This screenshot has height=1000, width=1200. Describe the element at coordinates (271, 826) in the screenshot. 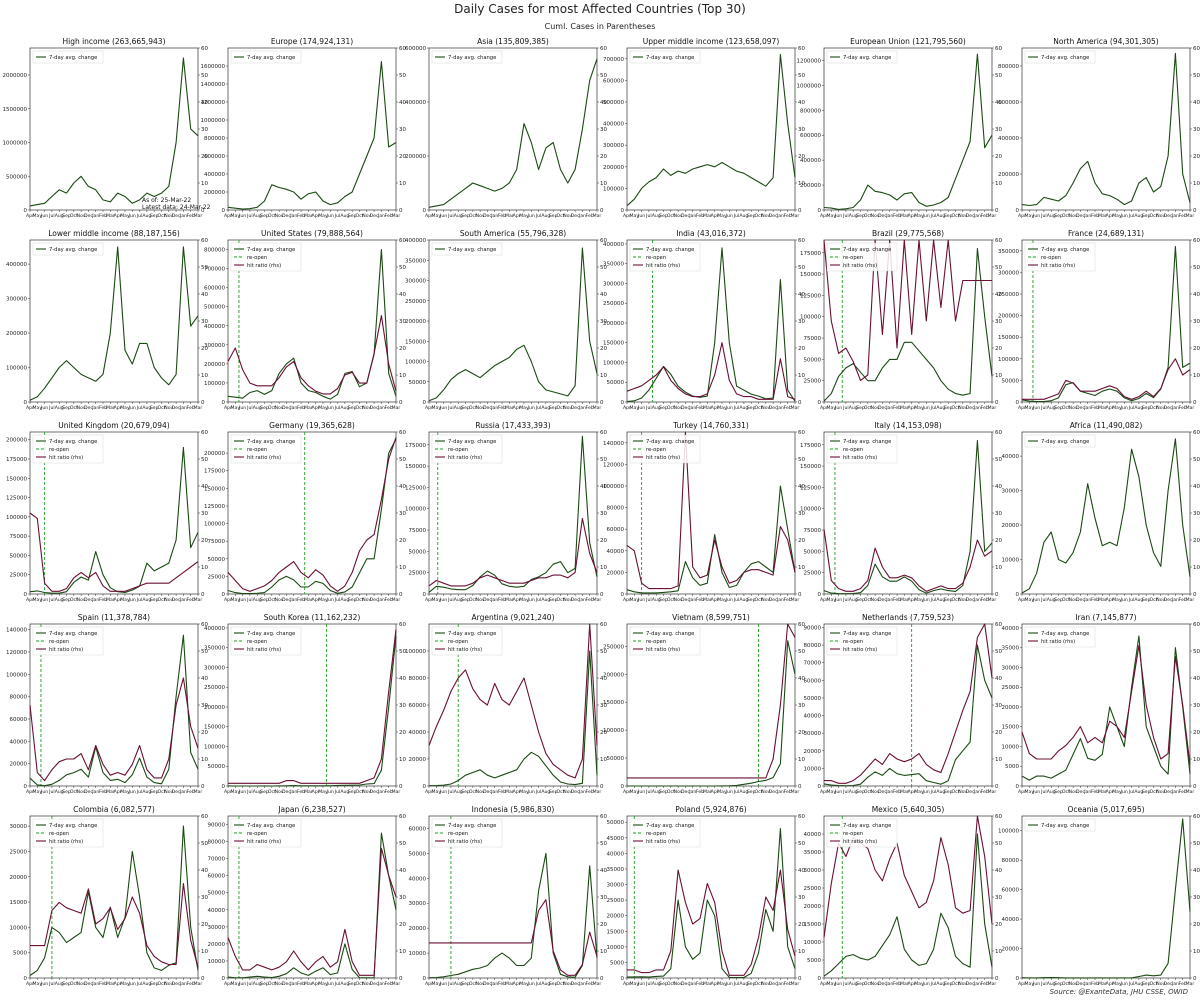

I see `legend-cases-label: 7-day avg. change` at that location.